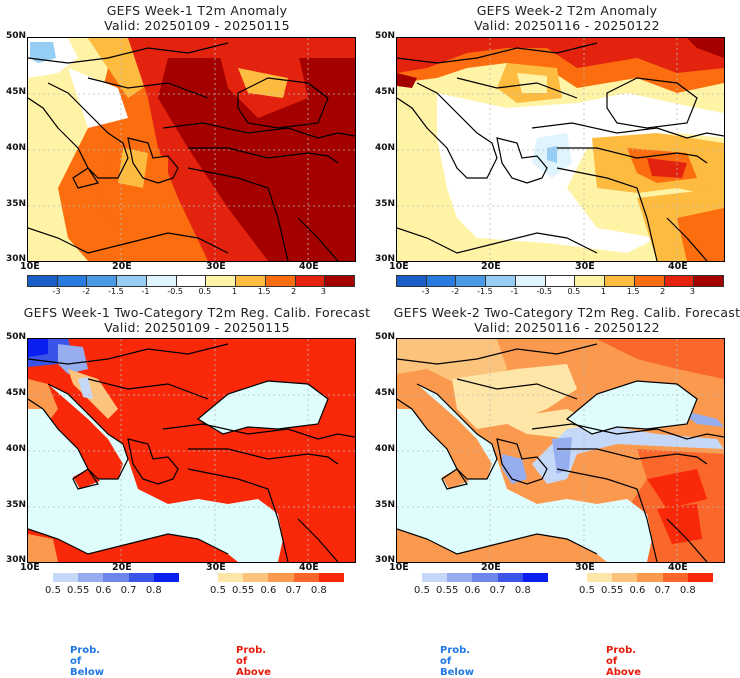 The image size is (740, 678). Describe the element at coordinates (86, 291) in the screenshot. I see `colorbar-tick-label: -2` at that location.